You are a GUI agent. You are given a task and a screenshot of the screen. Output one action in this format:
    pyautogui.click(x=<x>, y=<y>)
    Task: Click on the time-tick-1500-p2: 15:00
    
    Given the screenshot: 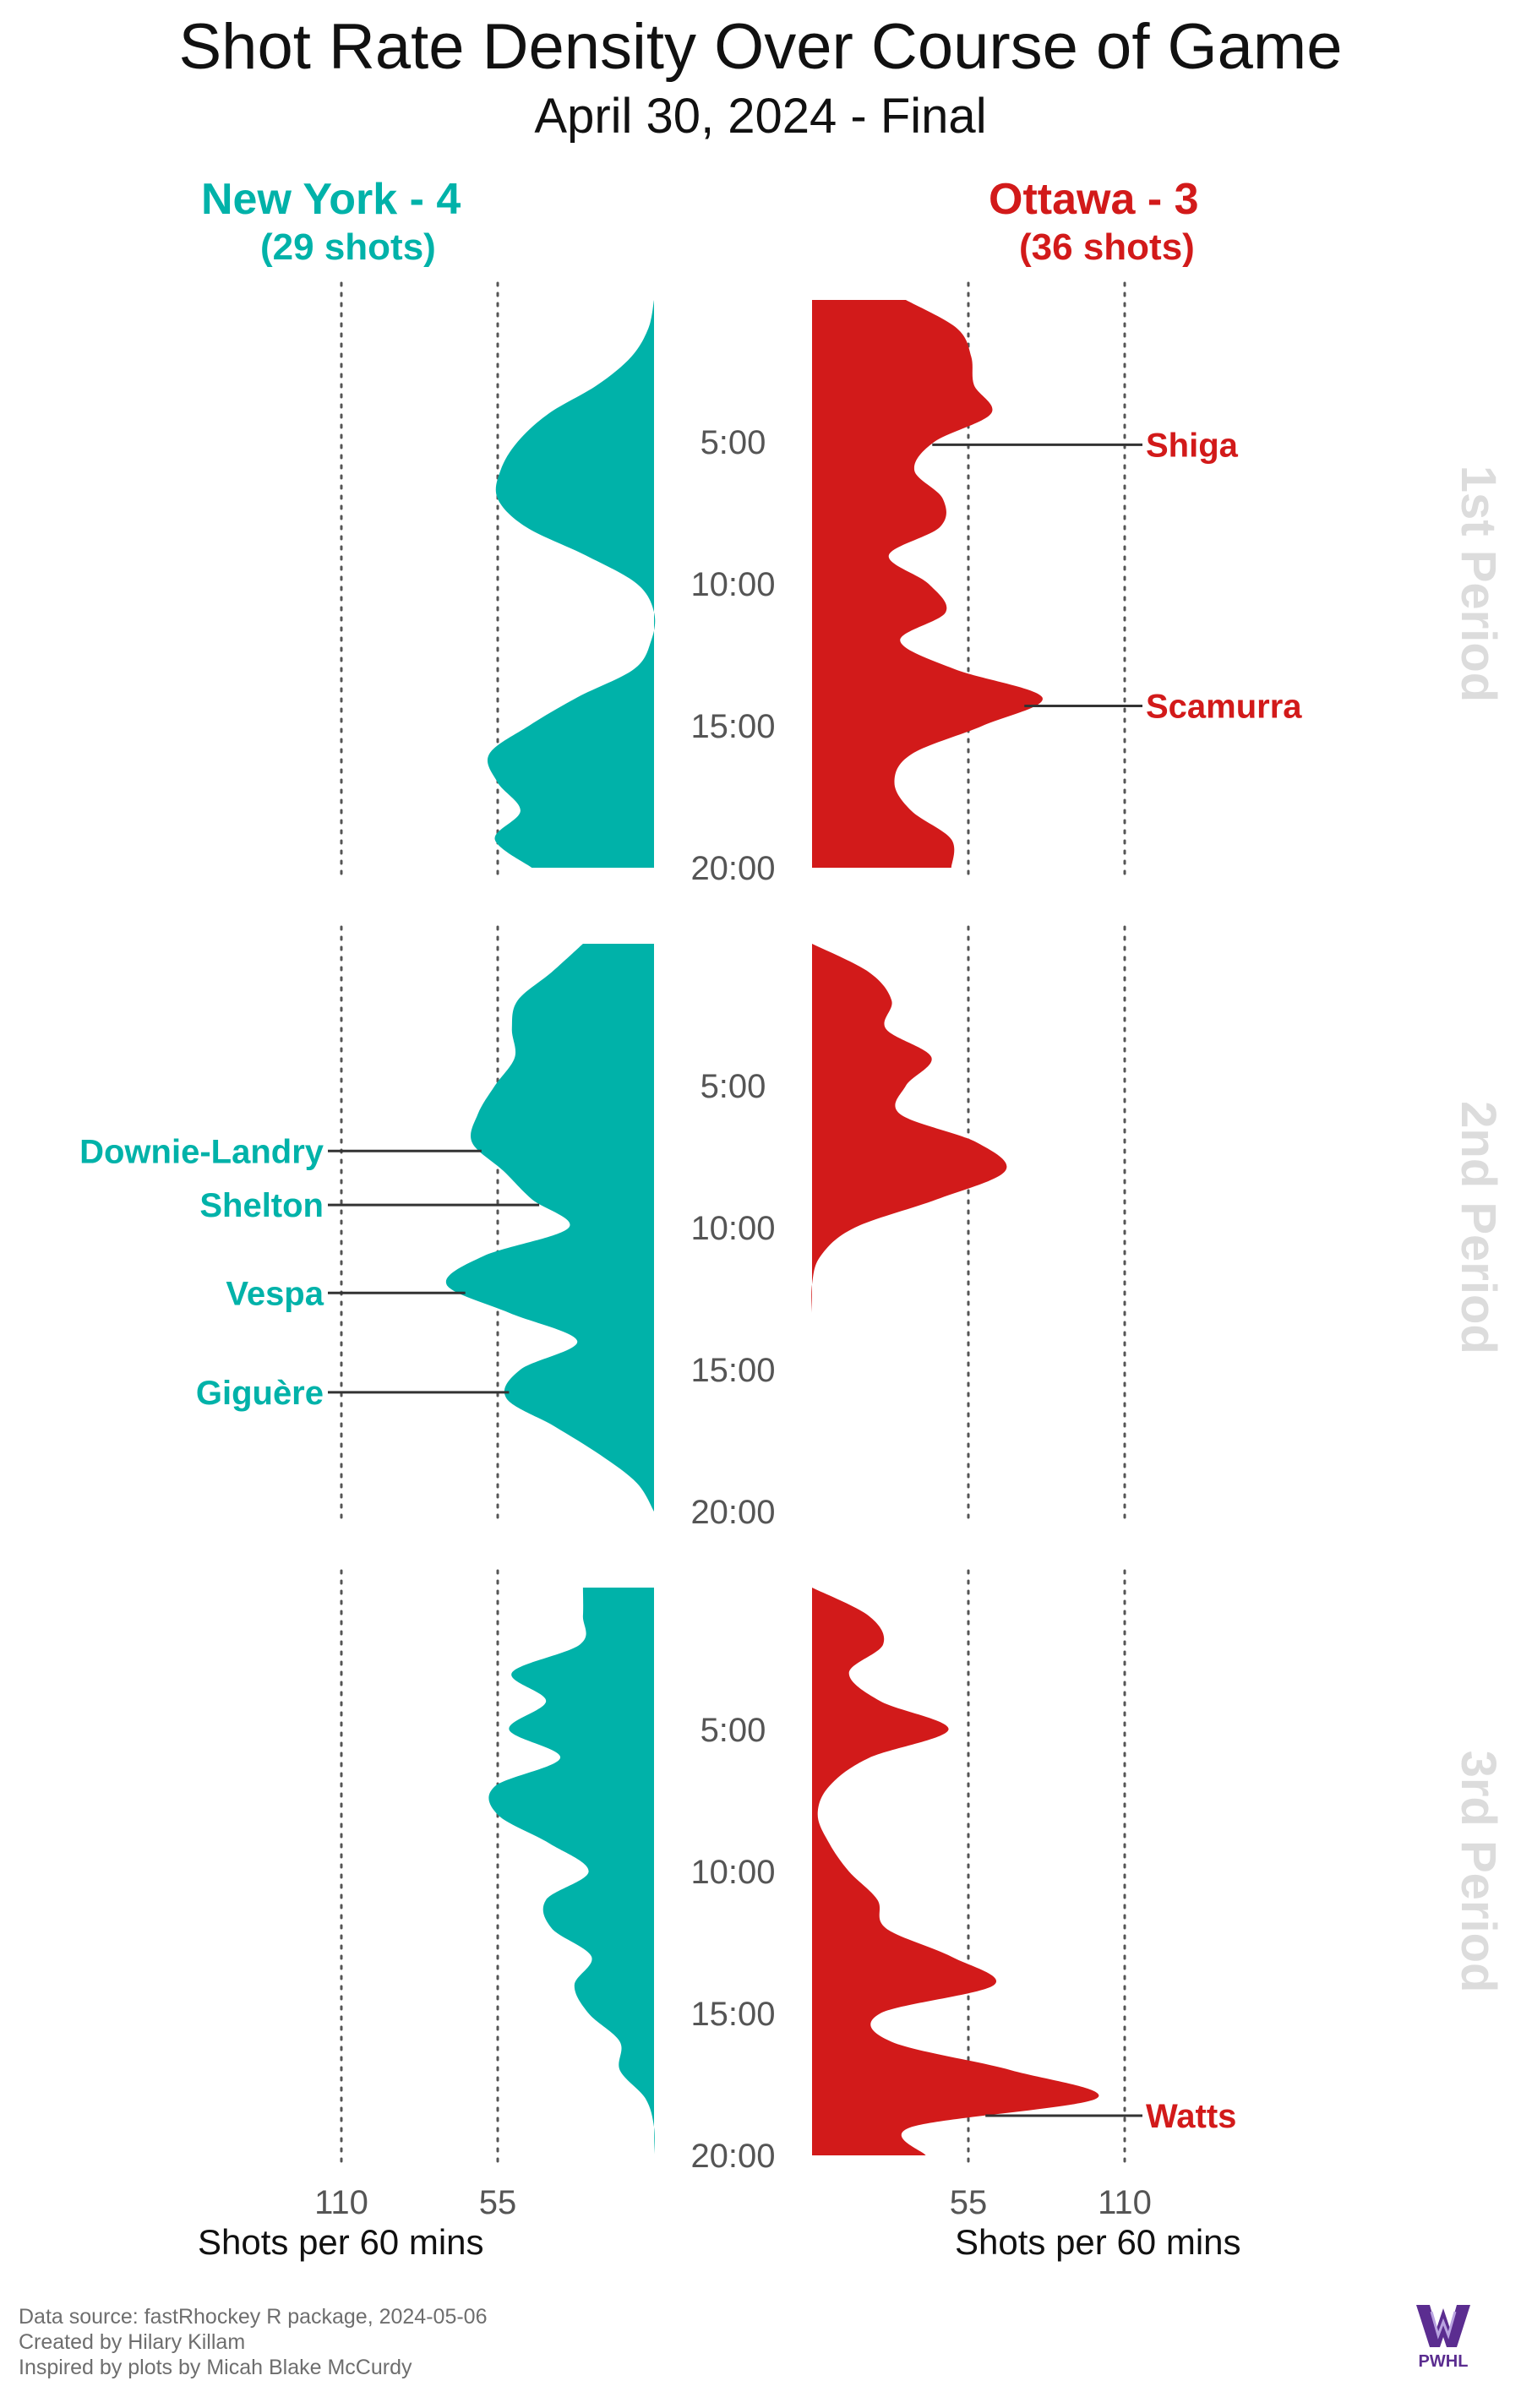 What is the action you would take?
    pyautogui.click(x=732, y=1370)
    